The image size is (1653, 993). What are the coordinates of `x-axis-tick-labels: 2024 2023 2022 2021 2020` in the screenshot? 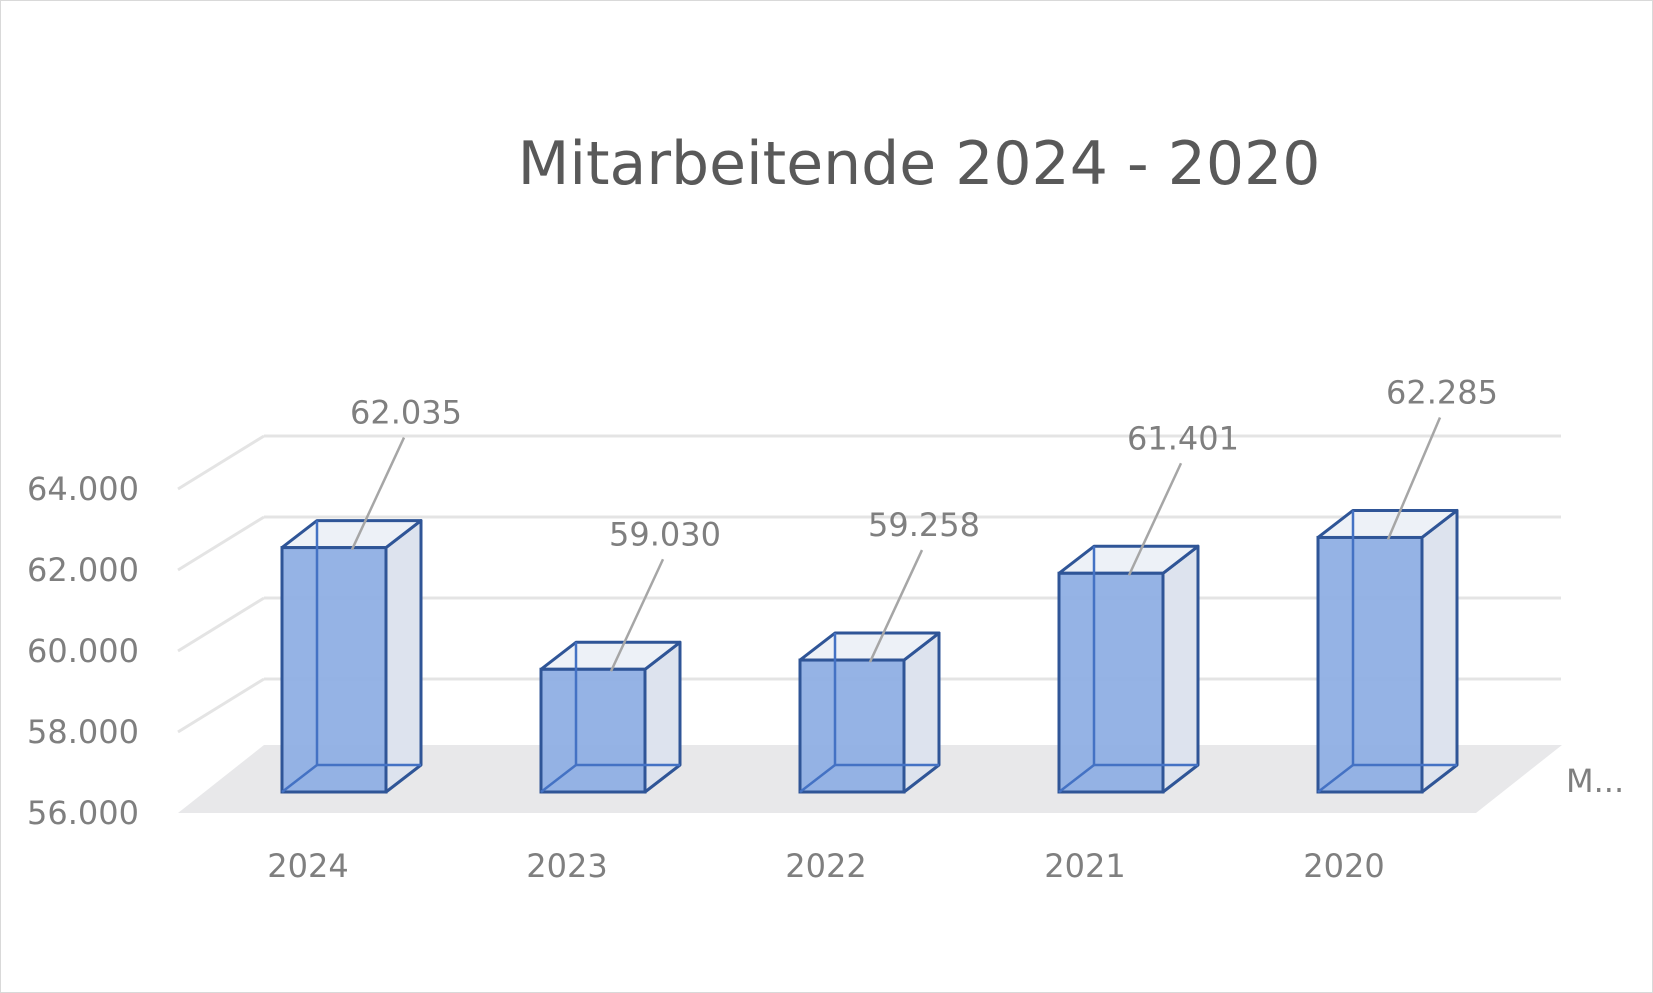 It's located at (825, 866).